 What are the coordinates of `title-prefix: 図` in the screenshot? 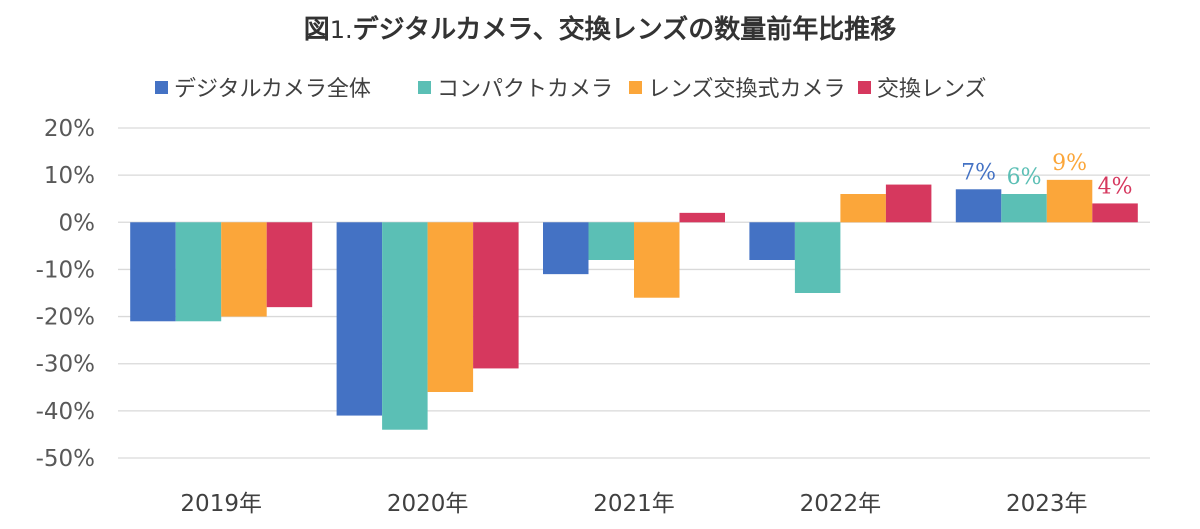 It's located at (317, 30).